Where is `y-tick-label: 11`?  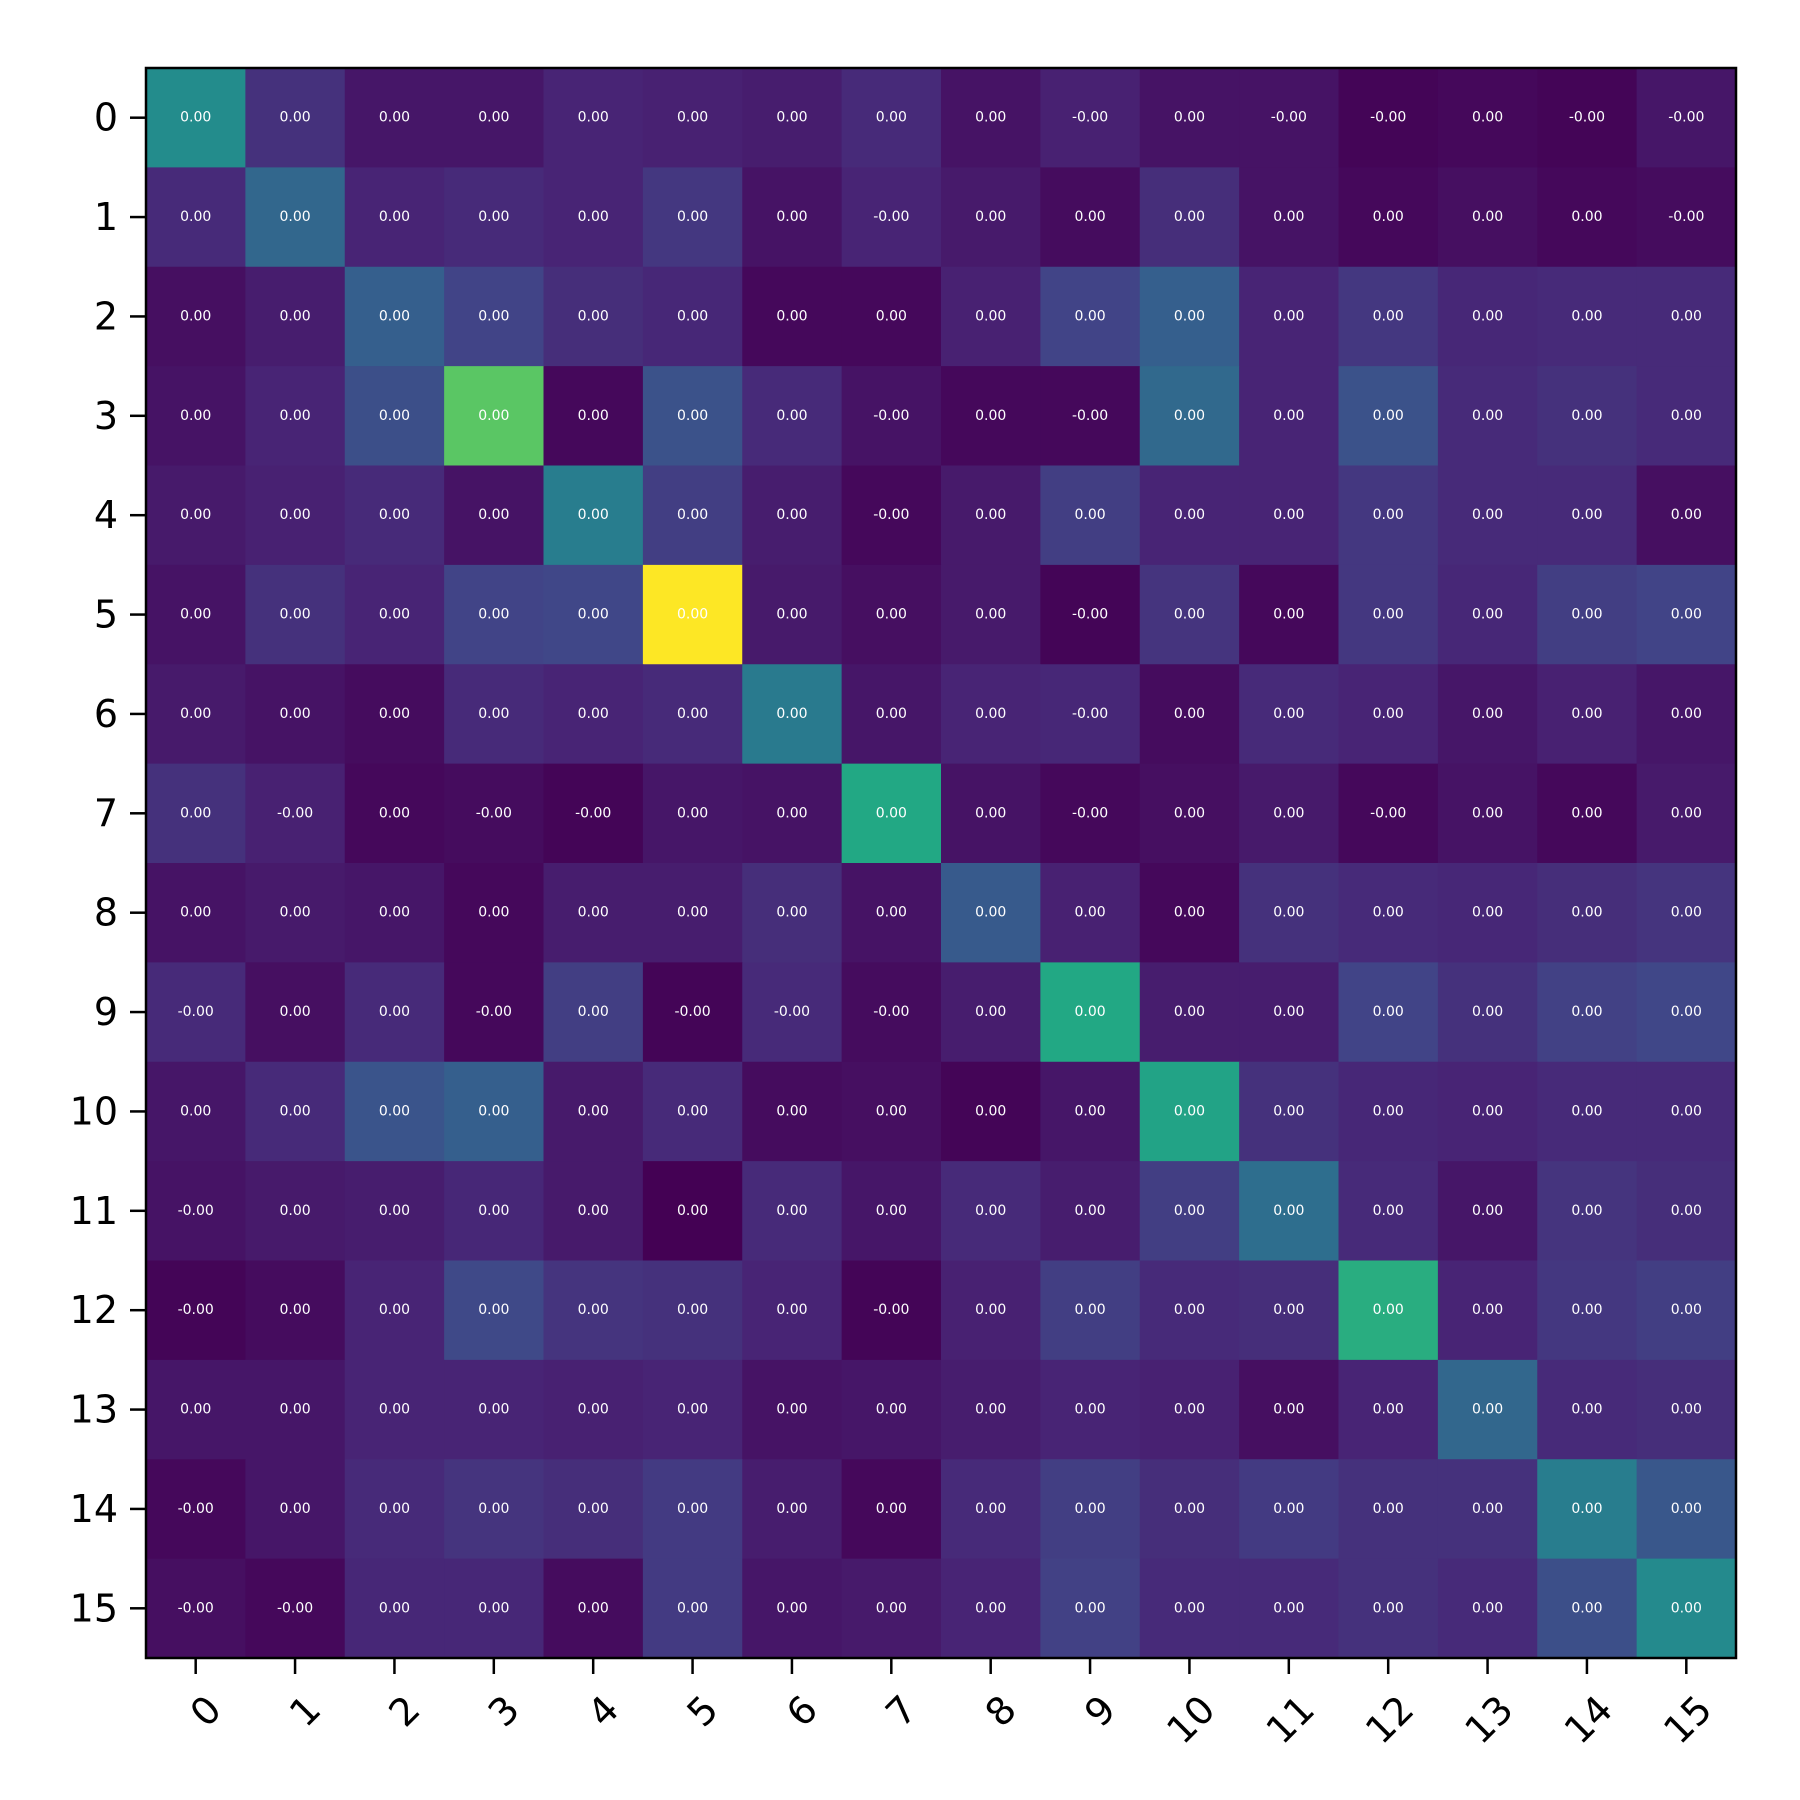 y-tick-label: 11 is located at coordinates (94, 1211).